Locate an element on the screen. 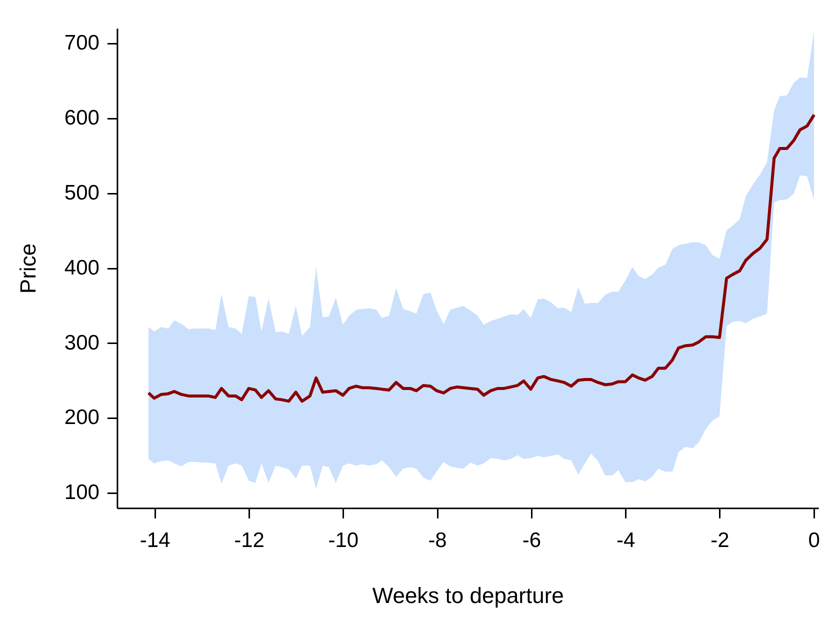  x-tick-label: -2 is located at coordinates (720, 540).